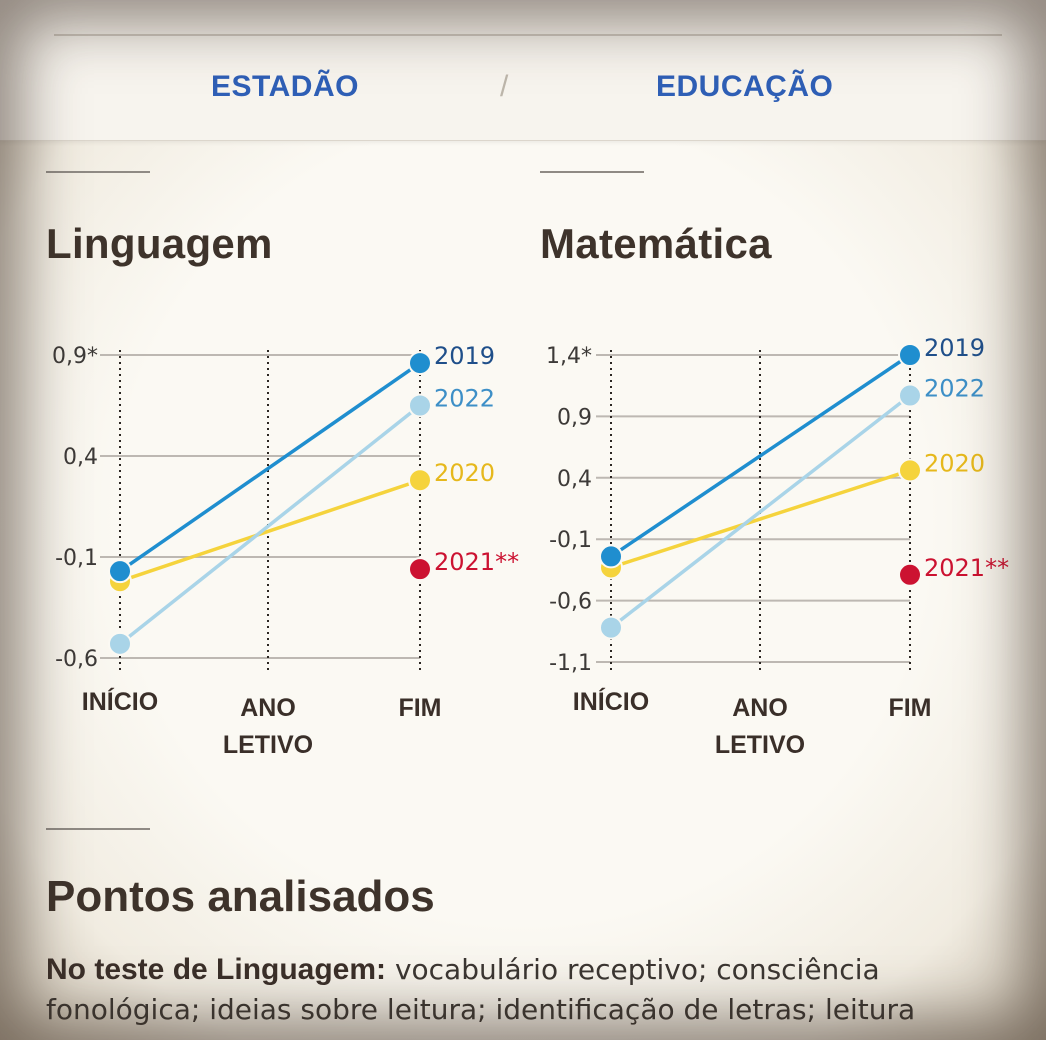 The height and width of the screenshot is (1040, 1046). Describe the element at coordinates (592, 172) in the screenshot. I see `rule-matematica` at that location.